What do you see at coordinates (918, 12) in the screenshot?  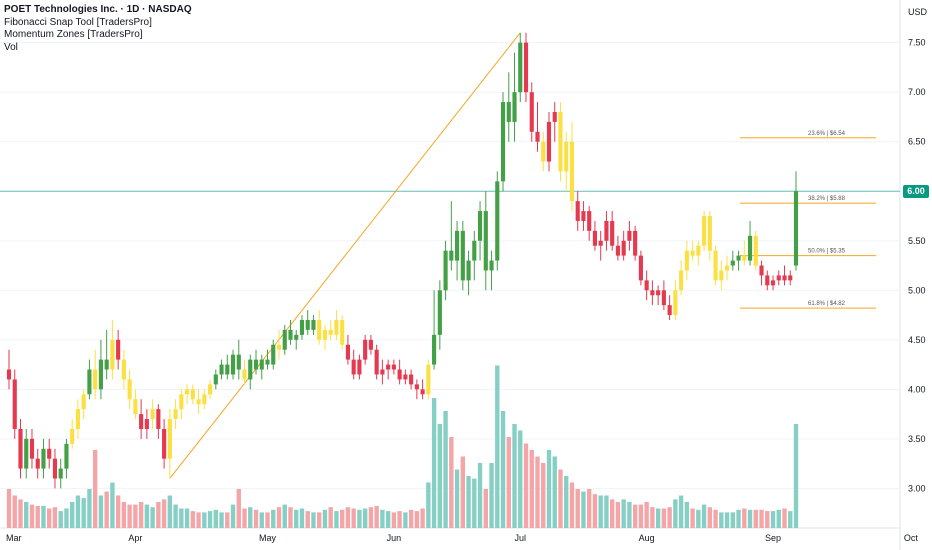 I see `currency-label: USD` at bounding box center [918, 12].